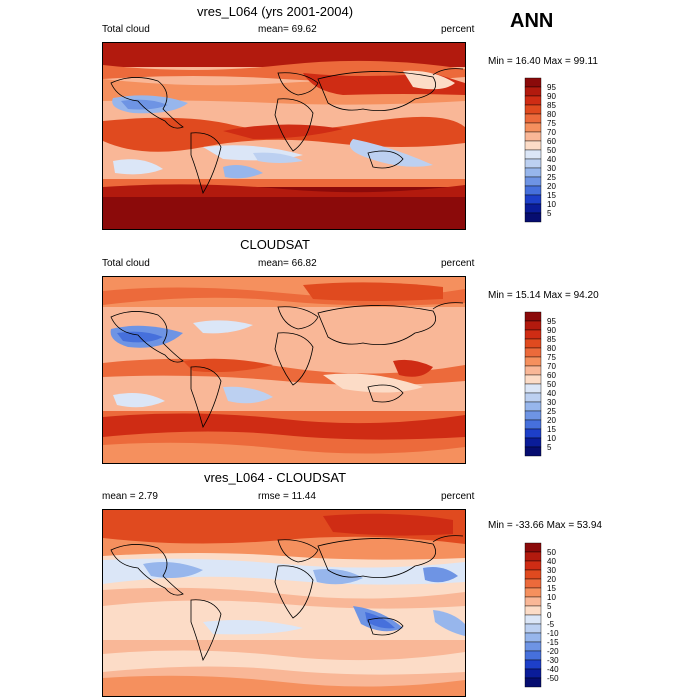  Describe the element at coordinates (553, 678) in the screenshot. I see `colorbar-tick-label: -50` at that location.